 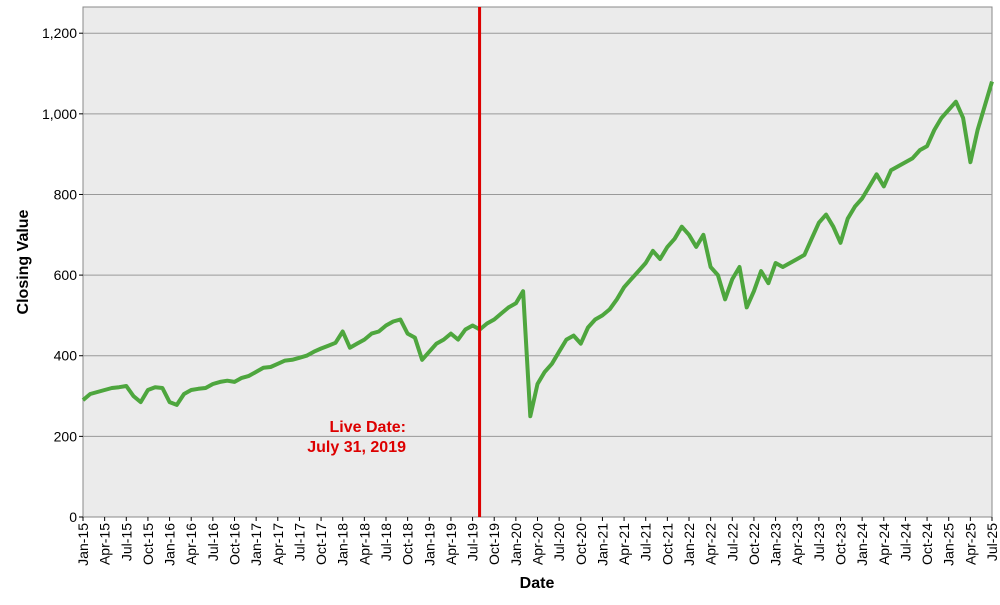 What do you see at coordinates (905, 542) in the screenshot?
I see `x-tick-label: Jul-24` at bounding box center [905, 542].